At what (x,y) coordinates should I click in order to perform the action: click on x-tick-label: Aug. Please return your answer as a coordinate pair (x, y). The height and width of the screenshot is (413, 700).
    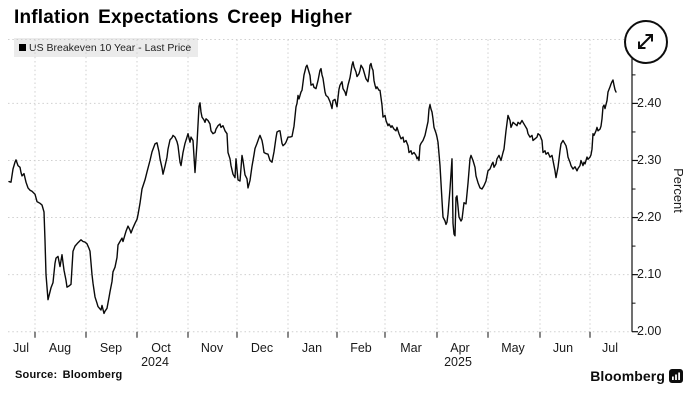
    Looking at the image, I should click on (60, 348).